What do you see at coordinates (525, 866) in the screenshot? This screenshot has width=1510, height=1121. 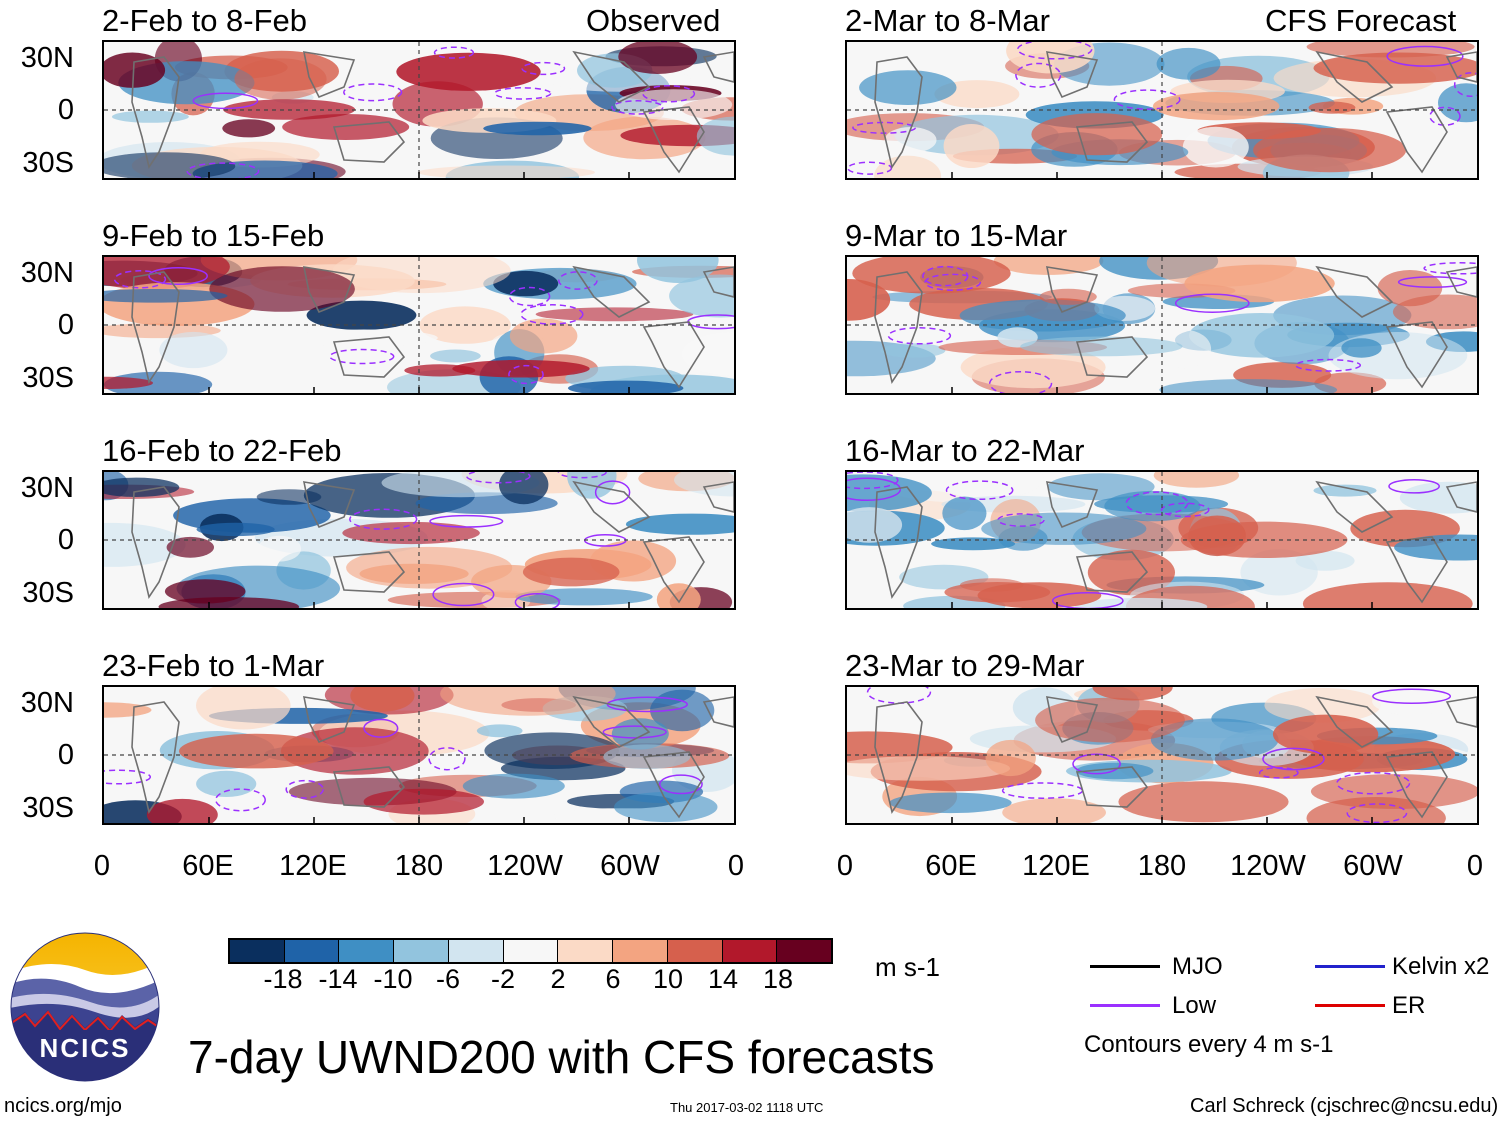 I see `lon-label-left-120w: 120W` at bounding box center [525, 866].